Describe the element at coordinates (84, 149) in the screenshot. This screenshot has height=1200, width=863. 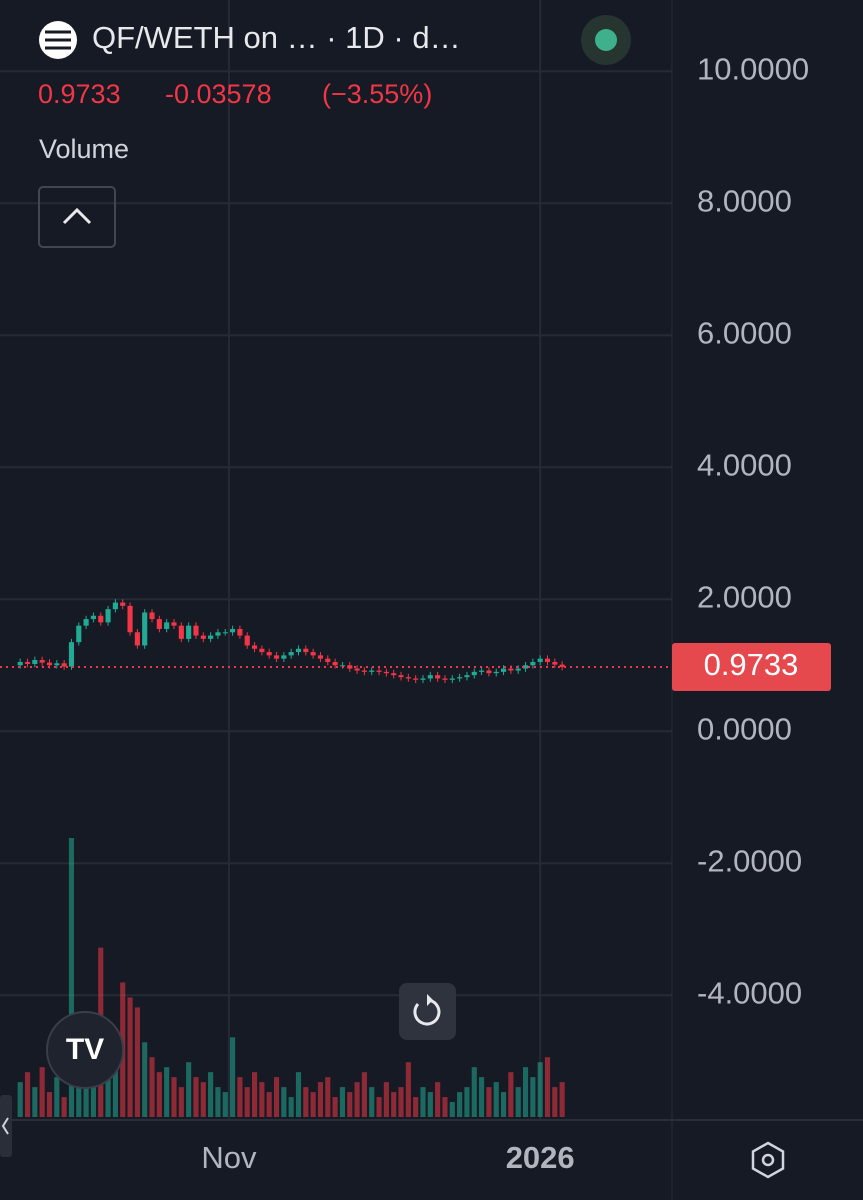
I see `indicator-name: Volume` at that location.